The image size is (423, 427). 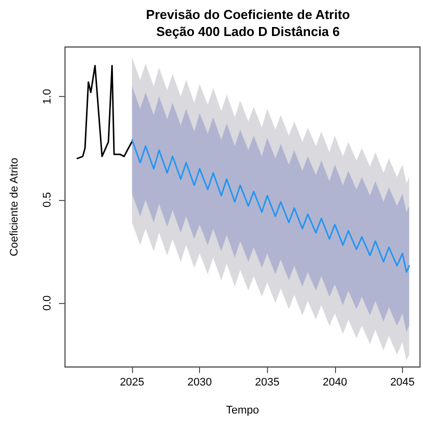 I want to click on x-tick-label: 2035, so click(x=267, y=382).